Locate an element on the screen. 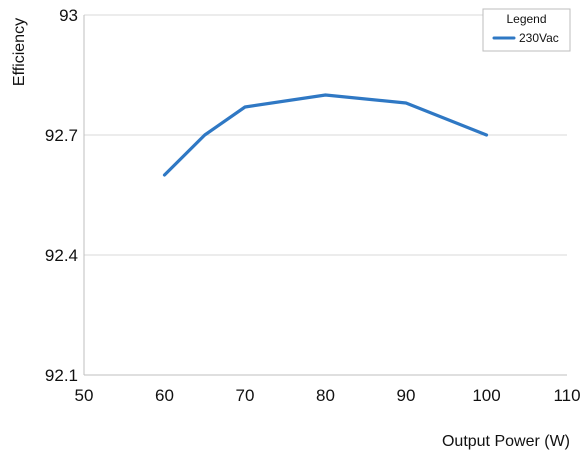 This screenshot has height=457, width=584. x-tick-label: 90 is located at coordinates (406, 395).